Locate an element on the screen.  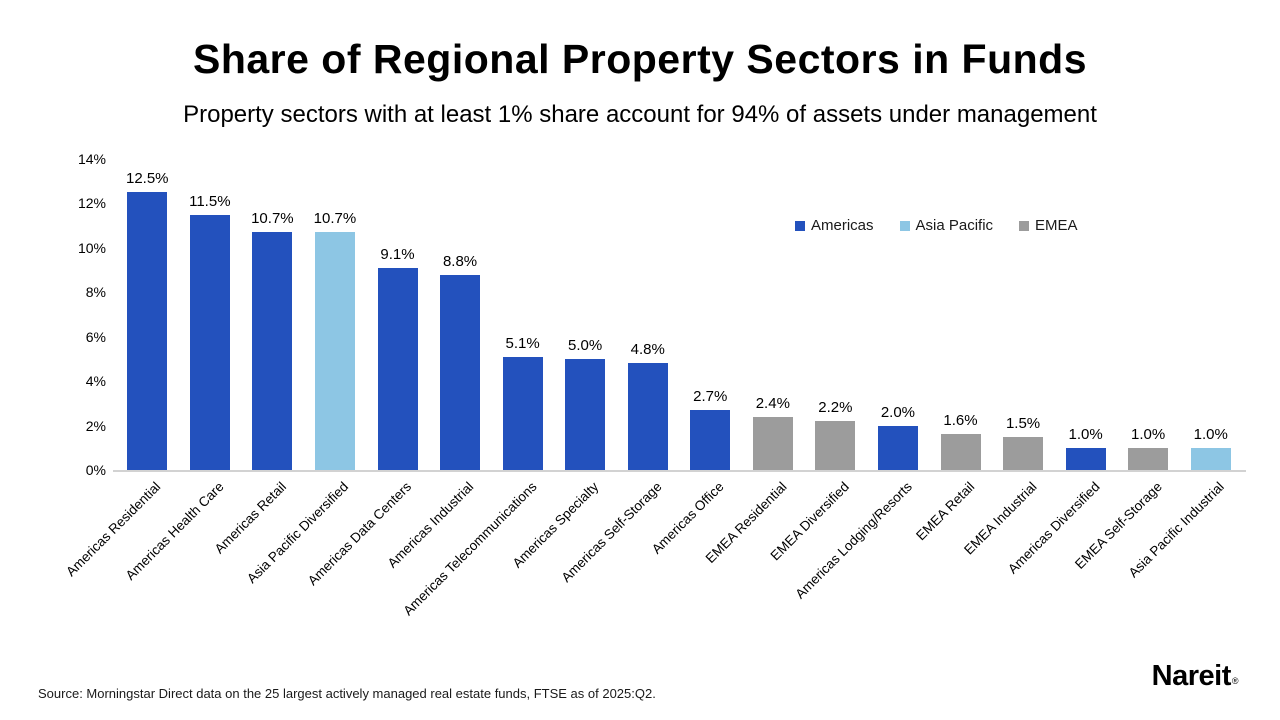
bar-americas-office is located at coordinates (710, 440).